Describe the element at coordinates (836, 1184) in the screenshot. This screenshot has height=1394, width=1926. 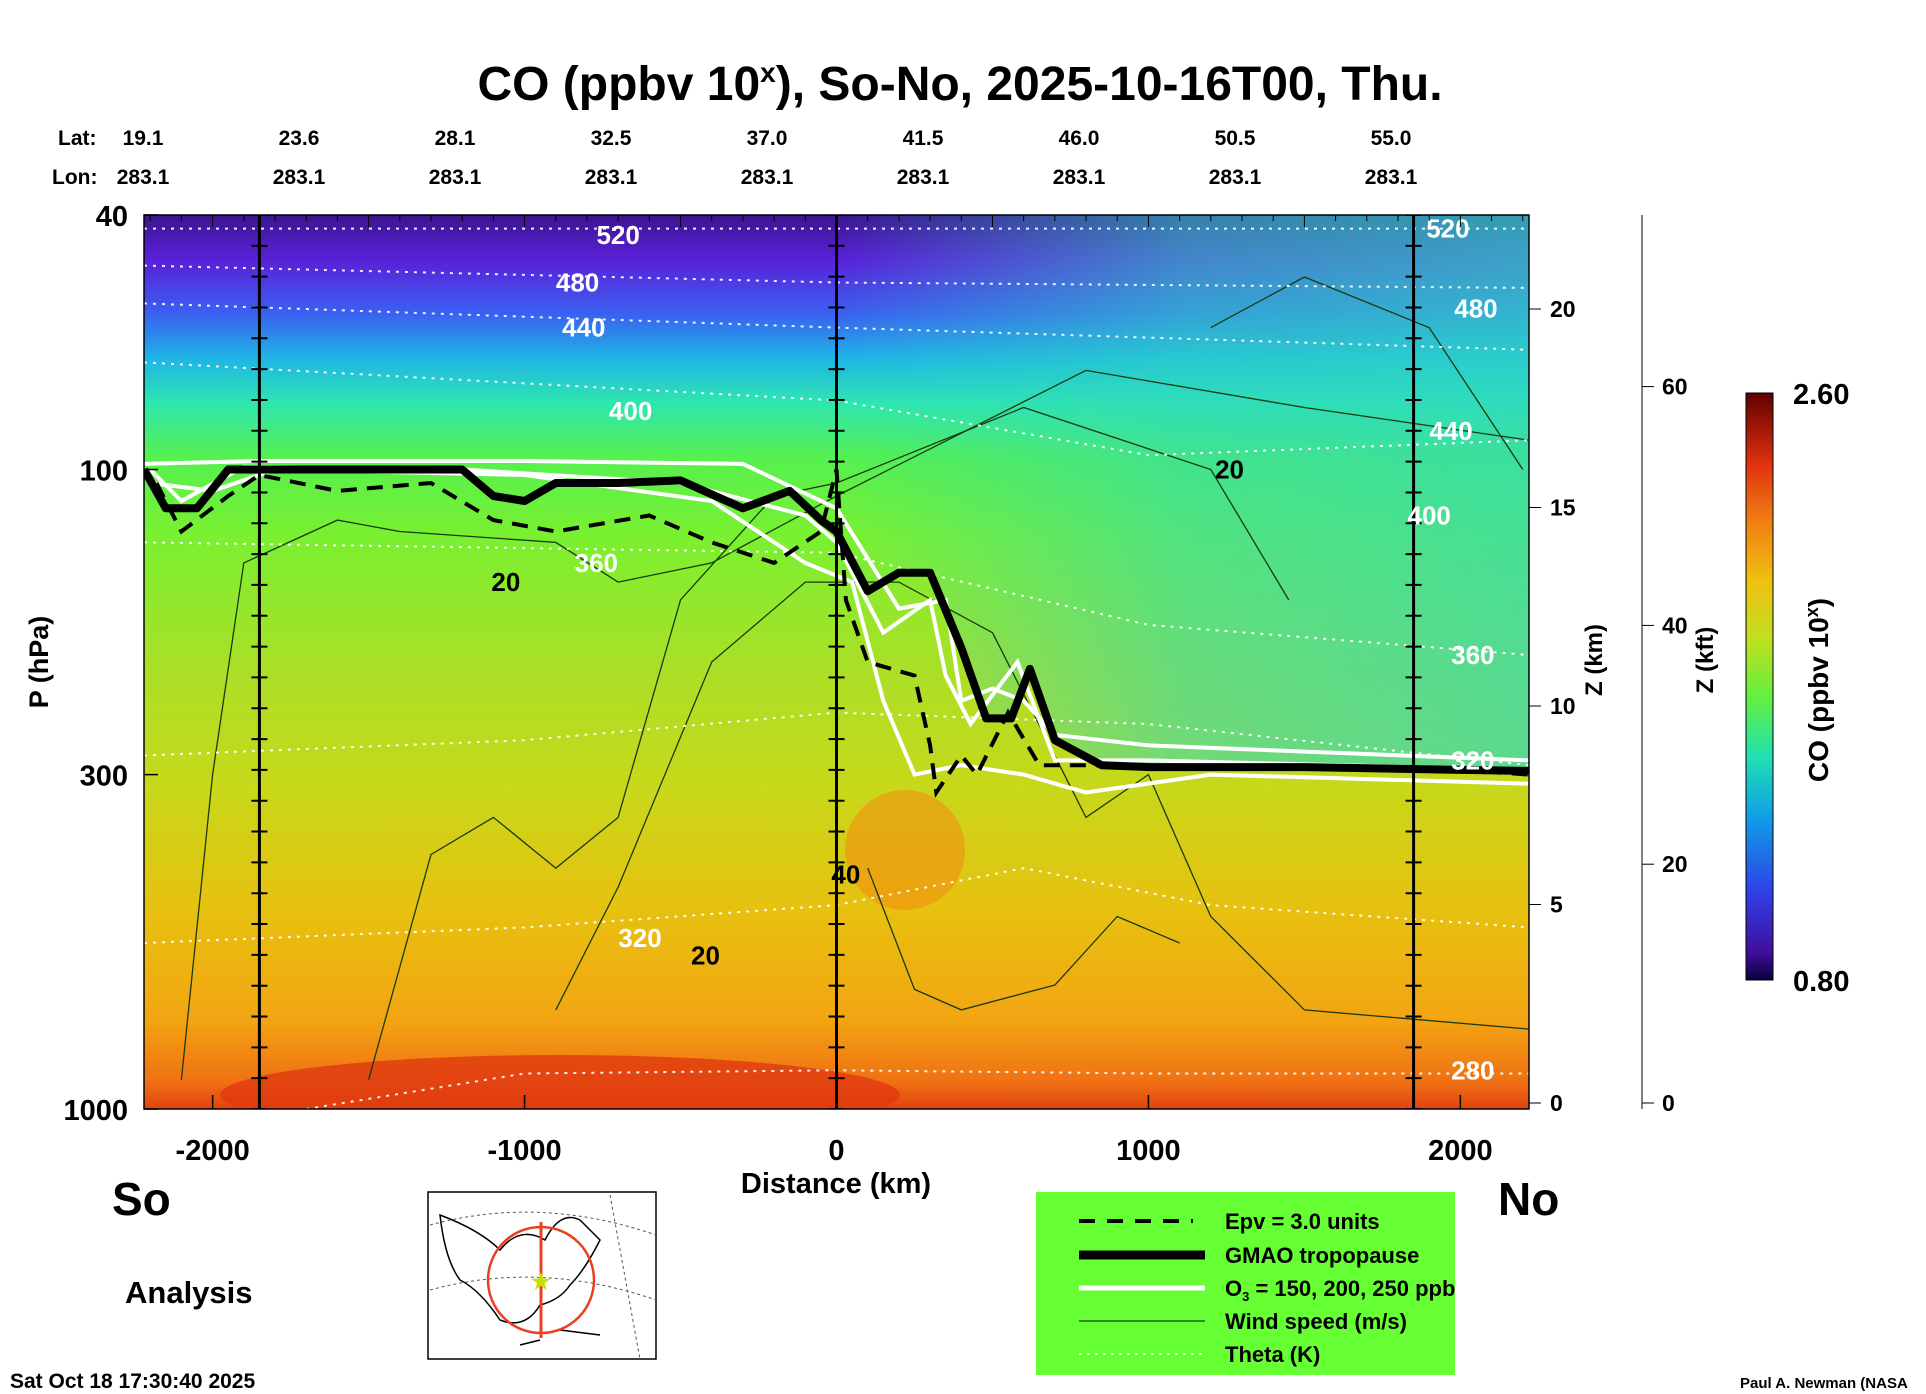
I see `x-axis-label: Distance (km)` at that location.